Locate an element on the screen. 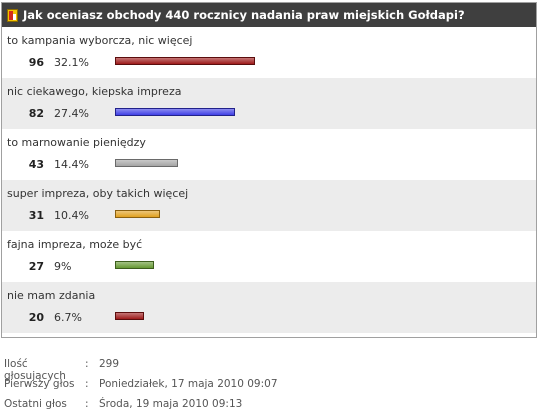 This screenshot has width=540, height=418. meta-last-label: Ostatni głos is located at coordinates (35, 404).